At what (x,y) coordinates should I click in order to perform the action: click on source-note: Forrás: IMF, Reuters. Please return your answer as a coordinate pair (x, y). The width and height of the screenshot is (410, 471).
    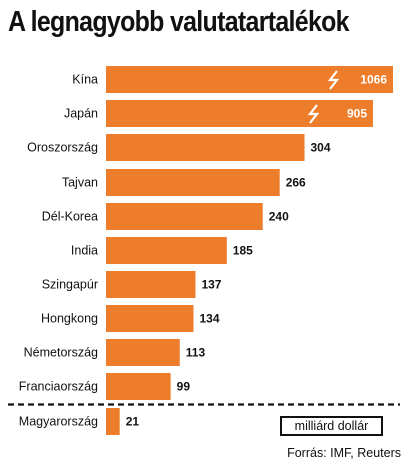
    Looking at the image, I should click on (344, 453).